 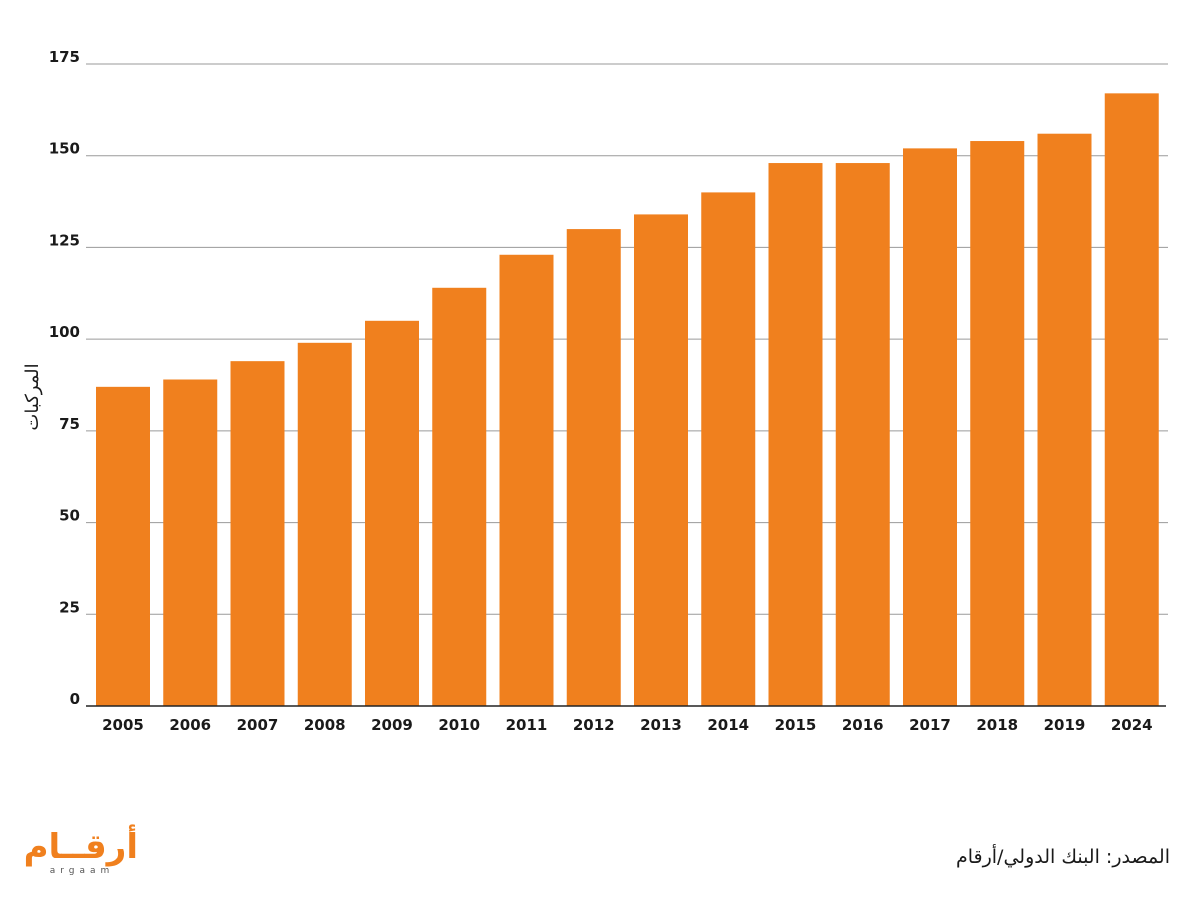 What do you see at coordinates (75, 699) in the screenshot?
I see `y-tick-label: 0` at bounding box center [75, 699].